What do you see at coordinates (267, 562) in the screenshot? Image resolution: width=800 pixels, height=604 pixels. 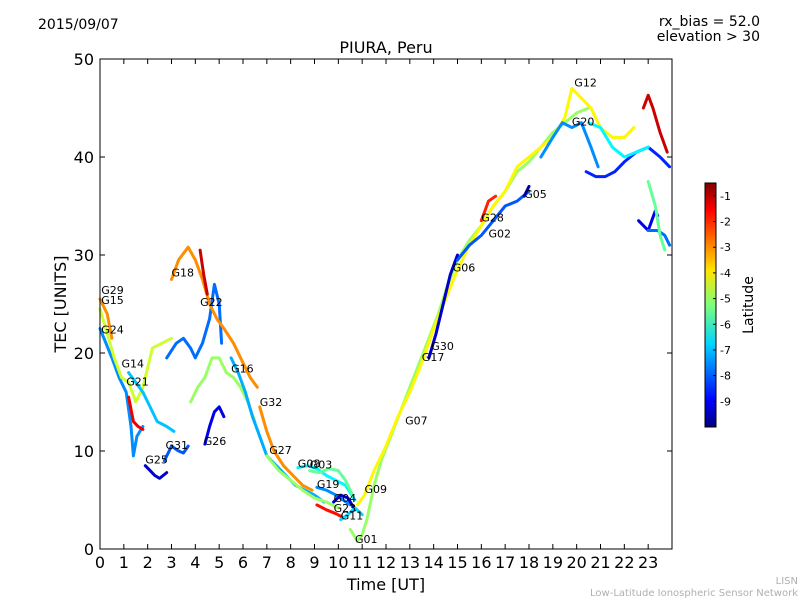 I see `x-tick-label: 7` at bounding box center [267, 562].